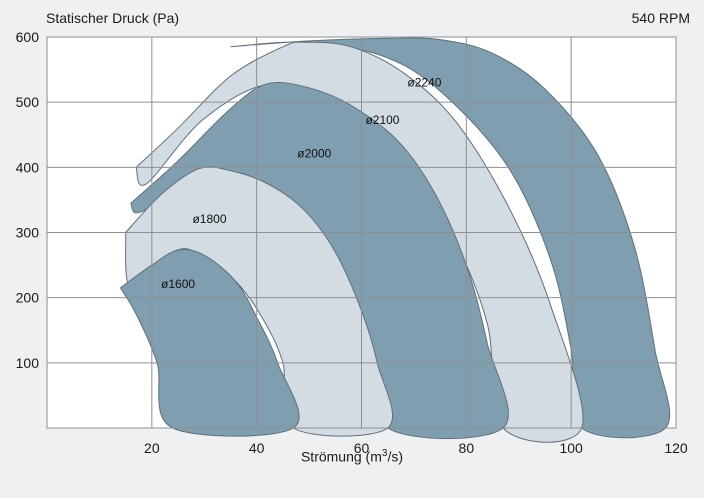 This screenshot has height=498, width=704. What do you see at coordinates (341, 456) in the screenshot?
I see `x-axis-label-prefix: Strömung (m` at bounding box center [341, 456].